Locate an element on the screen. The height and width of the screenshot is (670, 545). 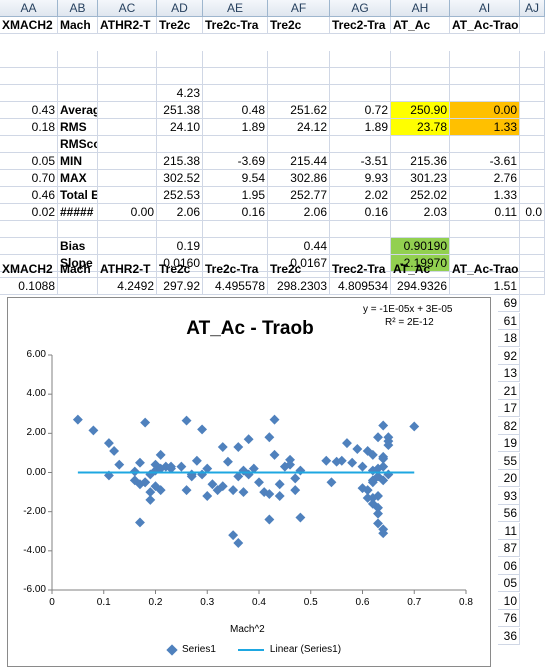
cell: 2.03 is located at coordinates (420, 212).